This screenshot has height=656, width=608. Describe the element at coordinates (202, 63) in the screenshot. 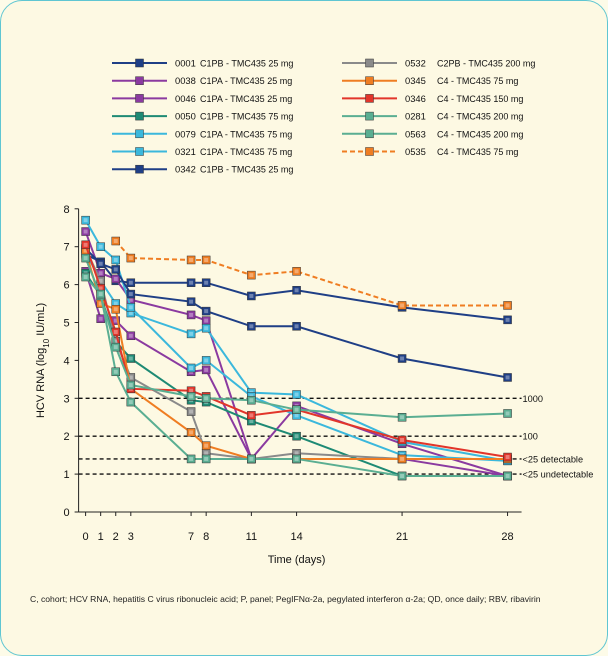

I see `legend-item-0001: 0001 C1PB - TMC435 25 mg` at that location.